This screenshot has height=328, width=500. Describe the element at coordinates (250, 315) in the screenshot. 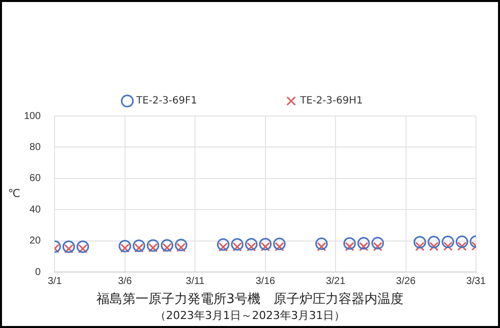

I see `text: （2023年3月1日～2023年3月31日）` at that location.